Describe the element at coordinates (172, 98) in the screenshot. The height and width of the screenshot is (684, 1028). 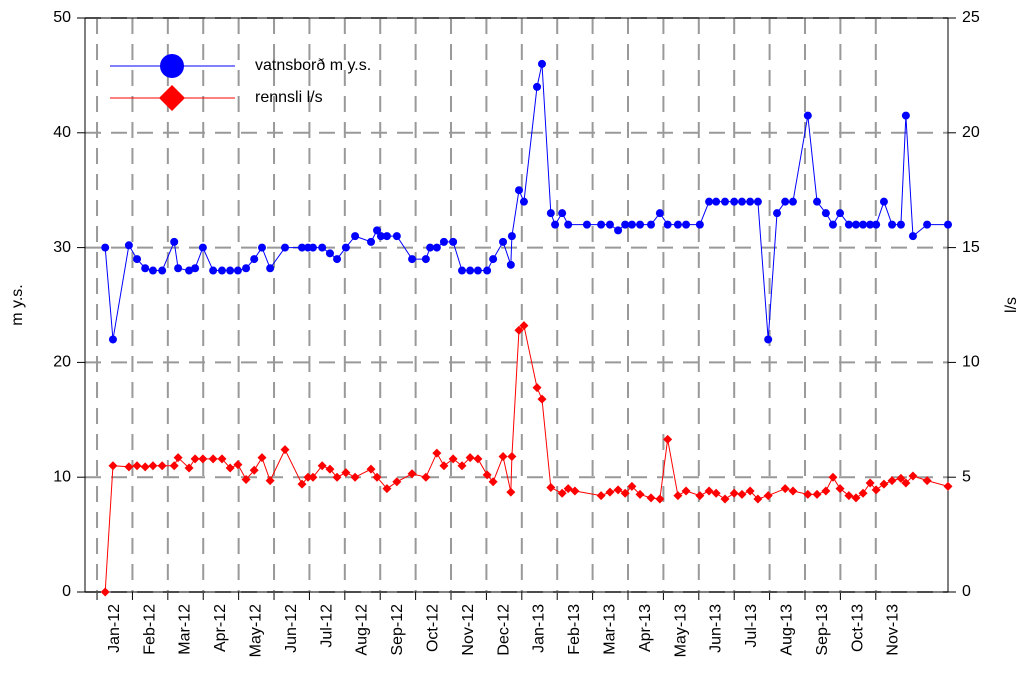
I see `legend-marker` at that location.